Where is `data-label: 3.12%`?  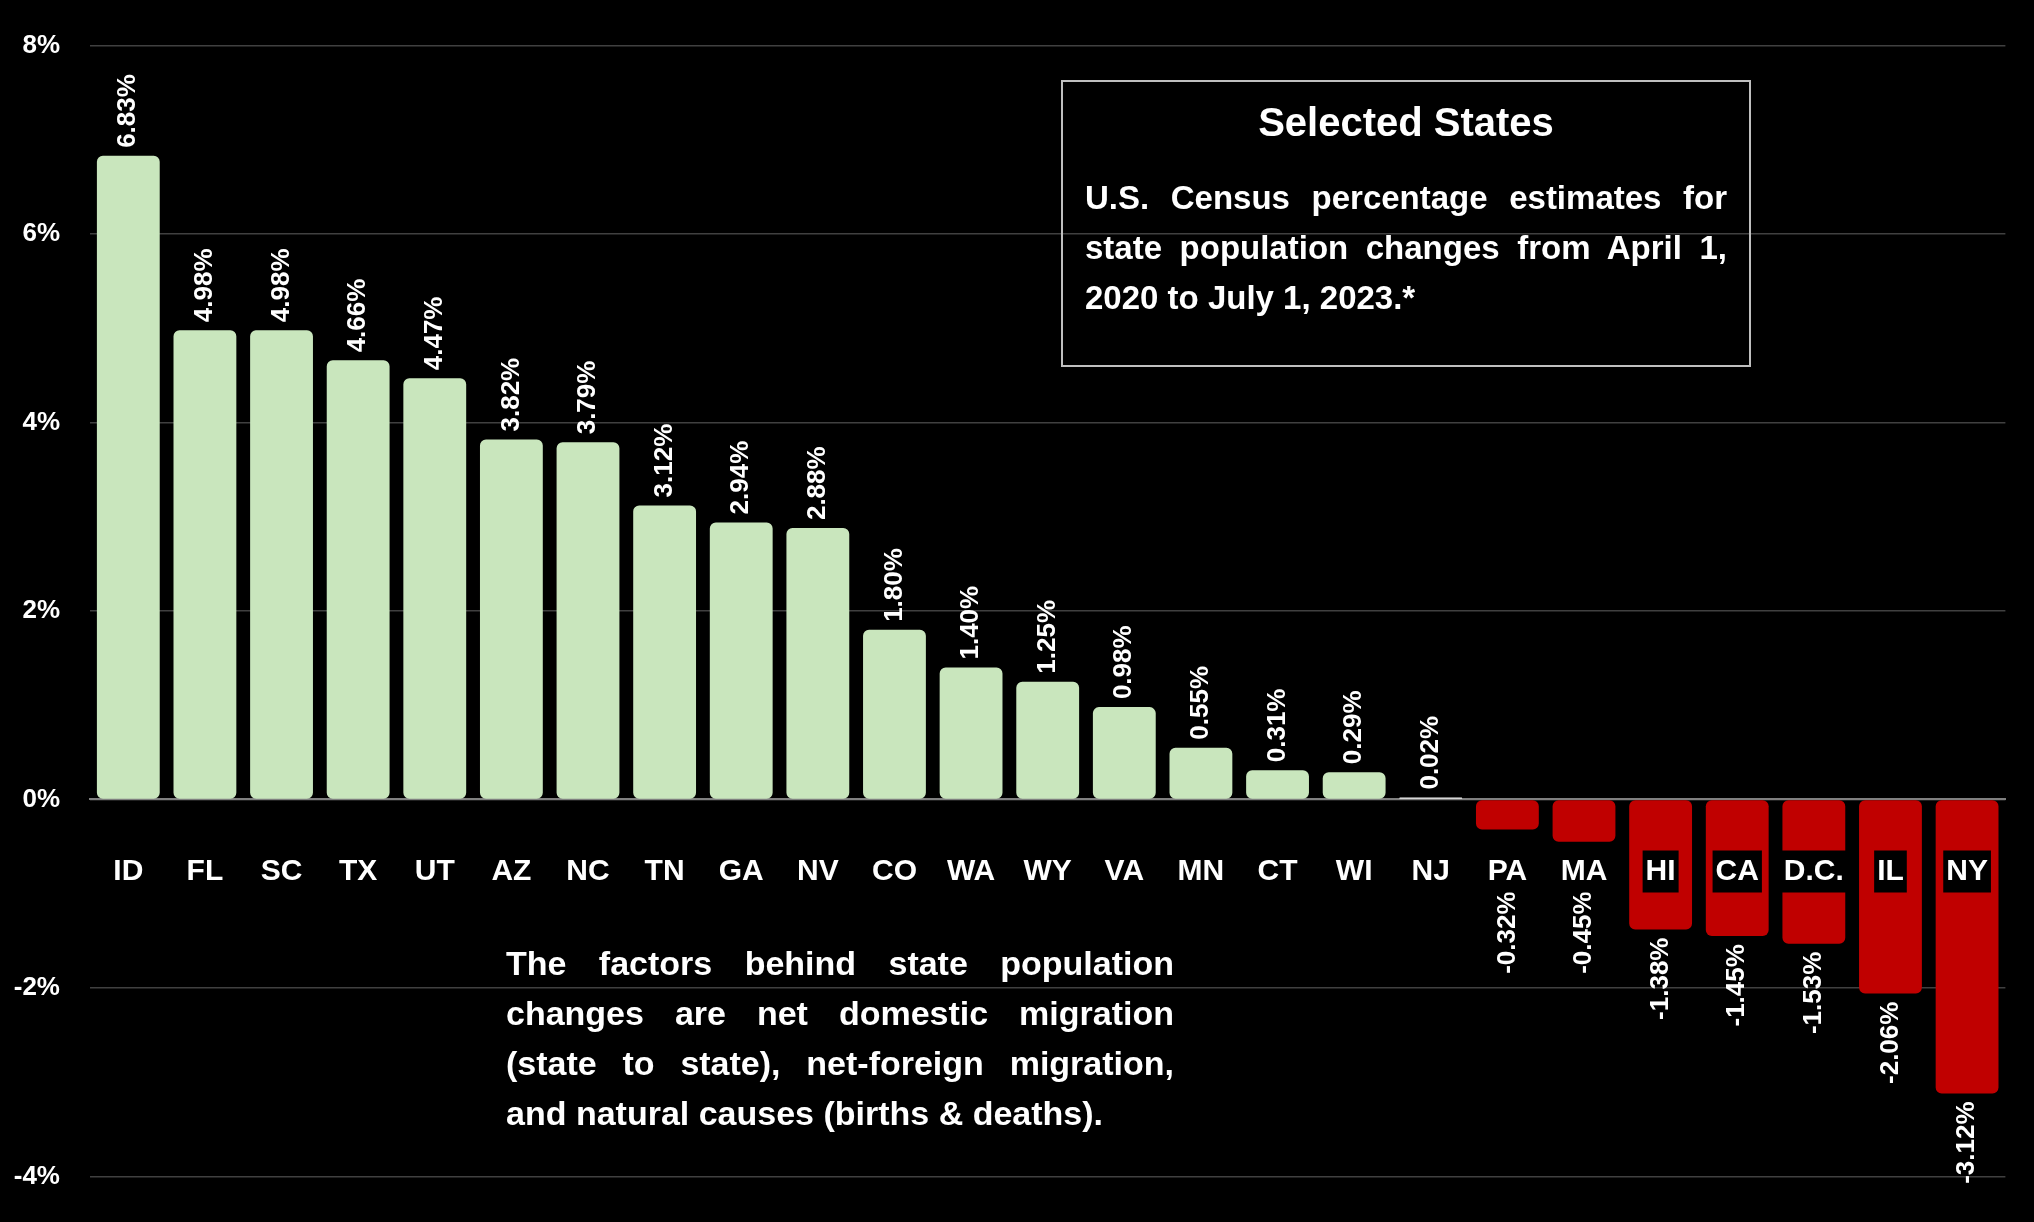
data-label: 3.12% is located at coordinates (662, 460).